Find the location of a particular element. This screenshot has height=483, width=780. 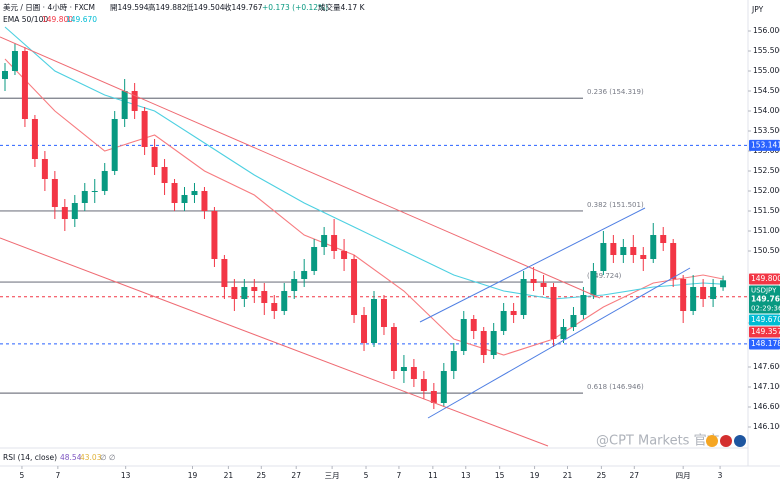

ohlc-close: 收149.767 is located at coordinates (243, 7).